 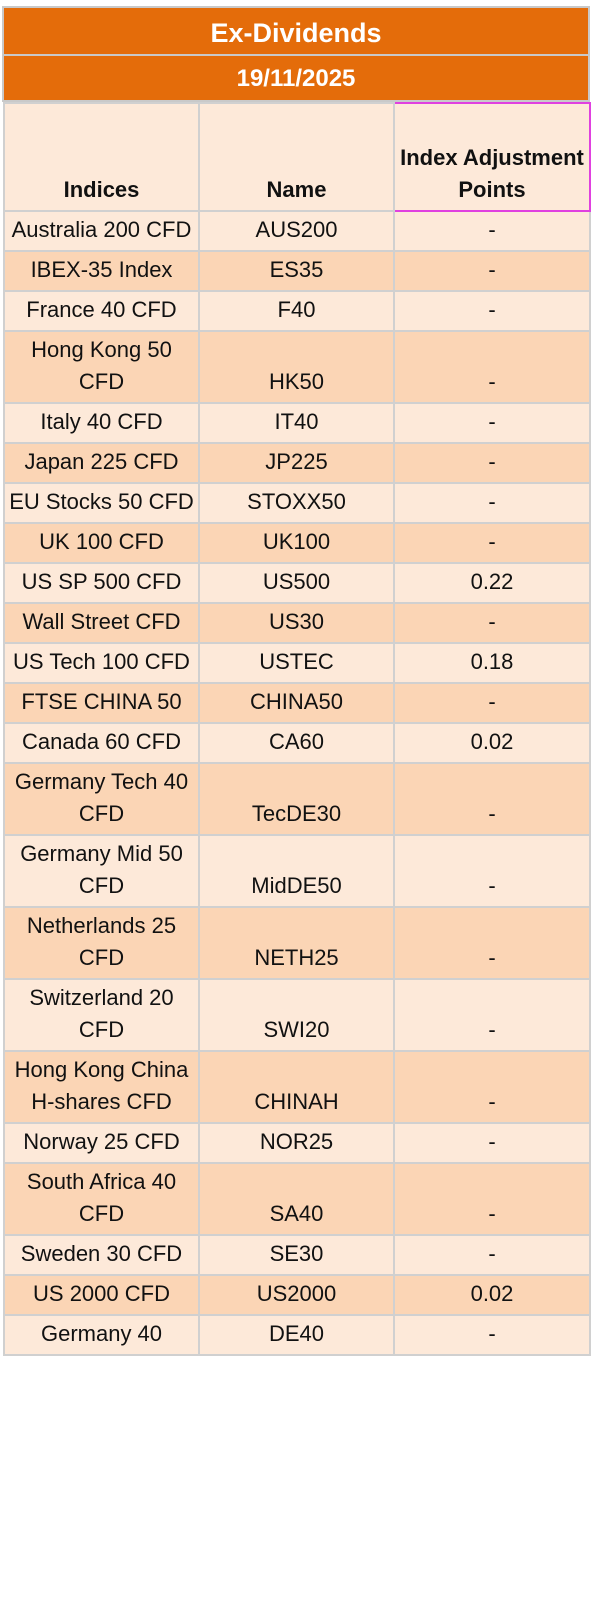 I want to click on cell-index: Australia 200 CFD, so click(x=101, y=231).